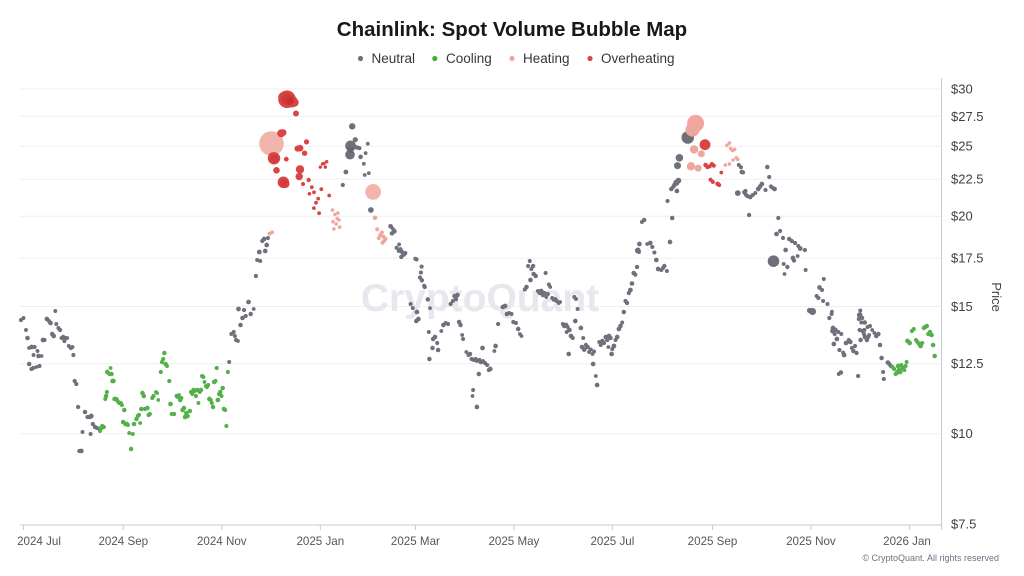 The image size is (1024, 576). What do you see at coordinates (123, 541) in the screenshot?
I see `svg-text: 2024 Sep` at bounding box center [123, 541].